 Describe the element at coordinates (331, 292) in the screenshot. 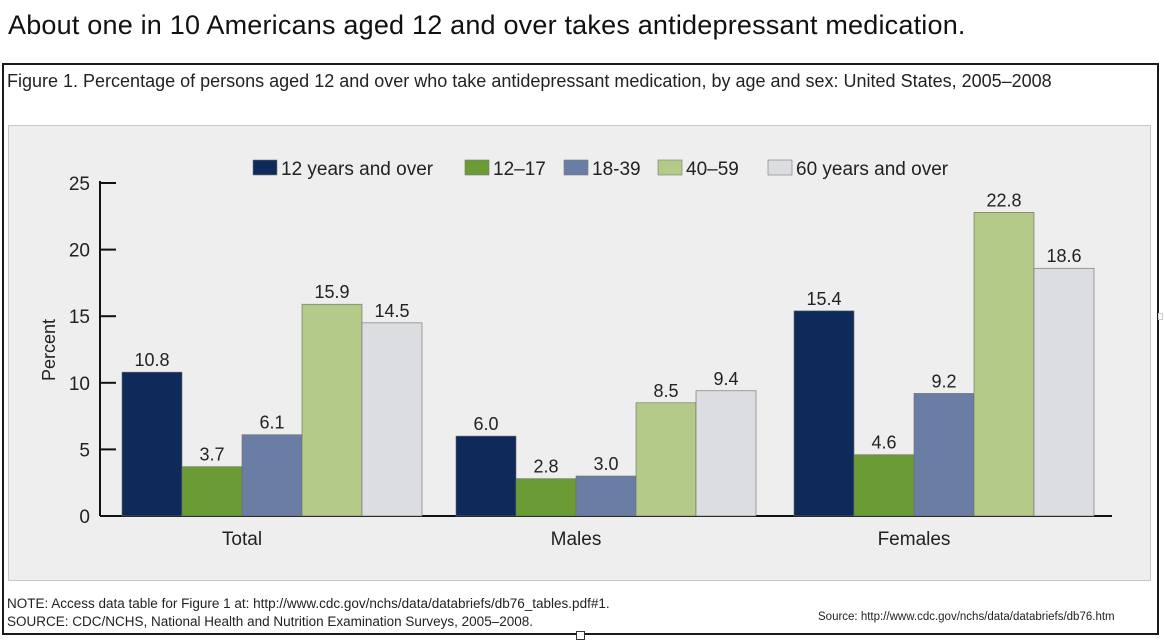

I see `data-label: 15.9` at that location.